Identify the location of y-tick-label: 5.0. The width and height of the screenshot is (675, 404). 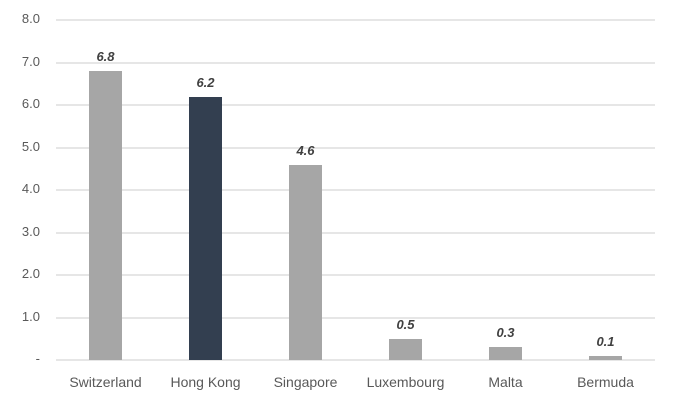
(30, 146).